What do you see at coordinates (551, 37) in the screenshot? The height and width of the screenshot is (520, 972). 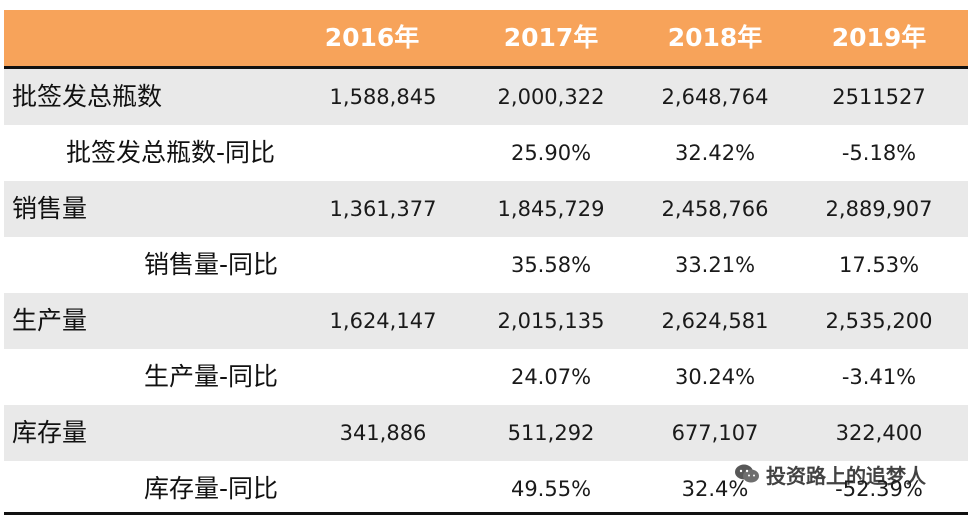 I see `header-year-2017: 2017年` at bounding box center [551, 37].